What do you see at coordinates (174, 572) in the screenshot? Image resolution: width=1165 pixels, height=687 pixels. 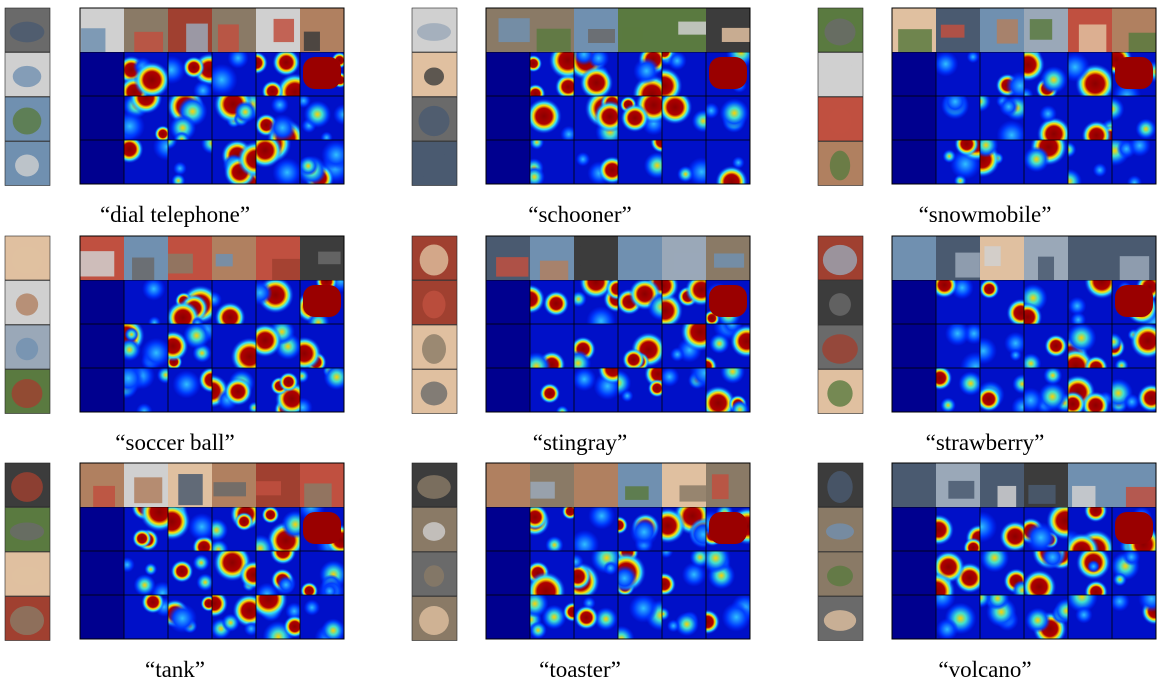 I see `panel: “tank”` at bounding box center [174, 572].